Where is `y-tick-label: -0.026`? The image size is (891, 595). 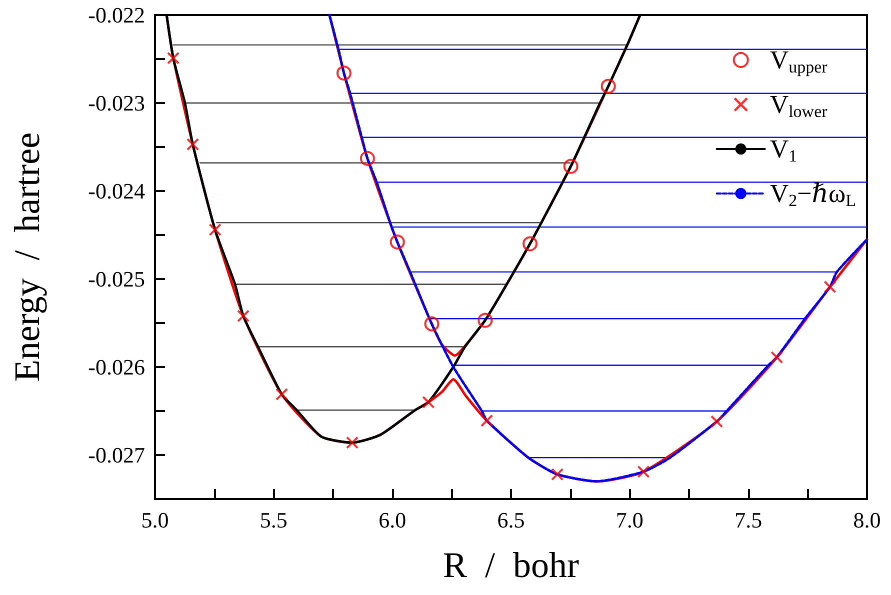
y-tick-label: -0.026 is located at coordinates (116, 367).